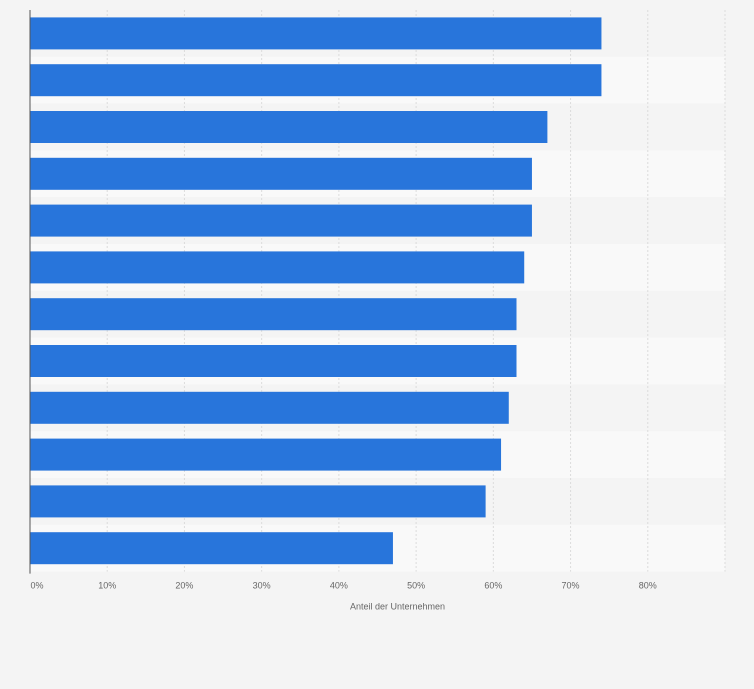 The image size is (754, 689). I want to click on x-tick-label: 10%, so click(107, 586).